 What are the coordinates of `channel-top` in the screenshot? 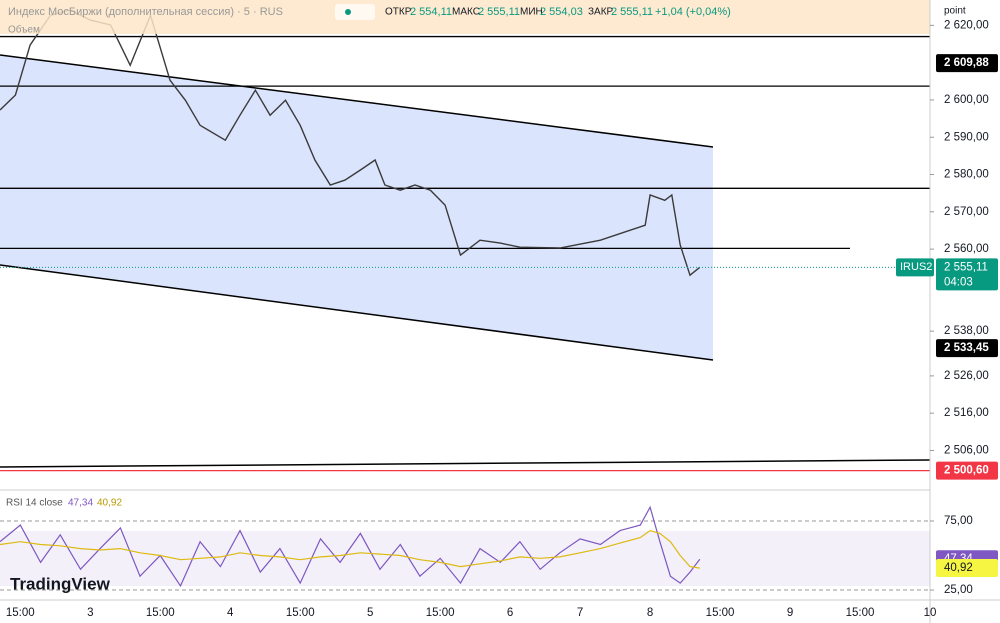 It's located at (357, 101).